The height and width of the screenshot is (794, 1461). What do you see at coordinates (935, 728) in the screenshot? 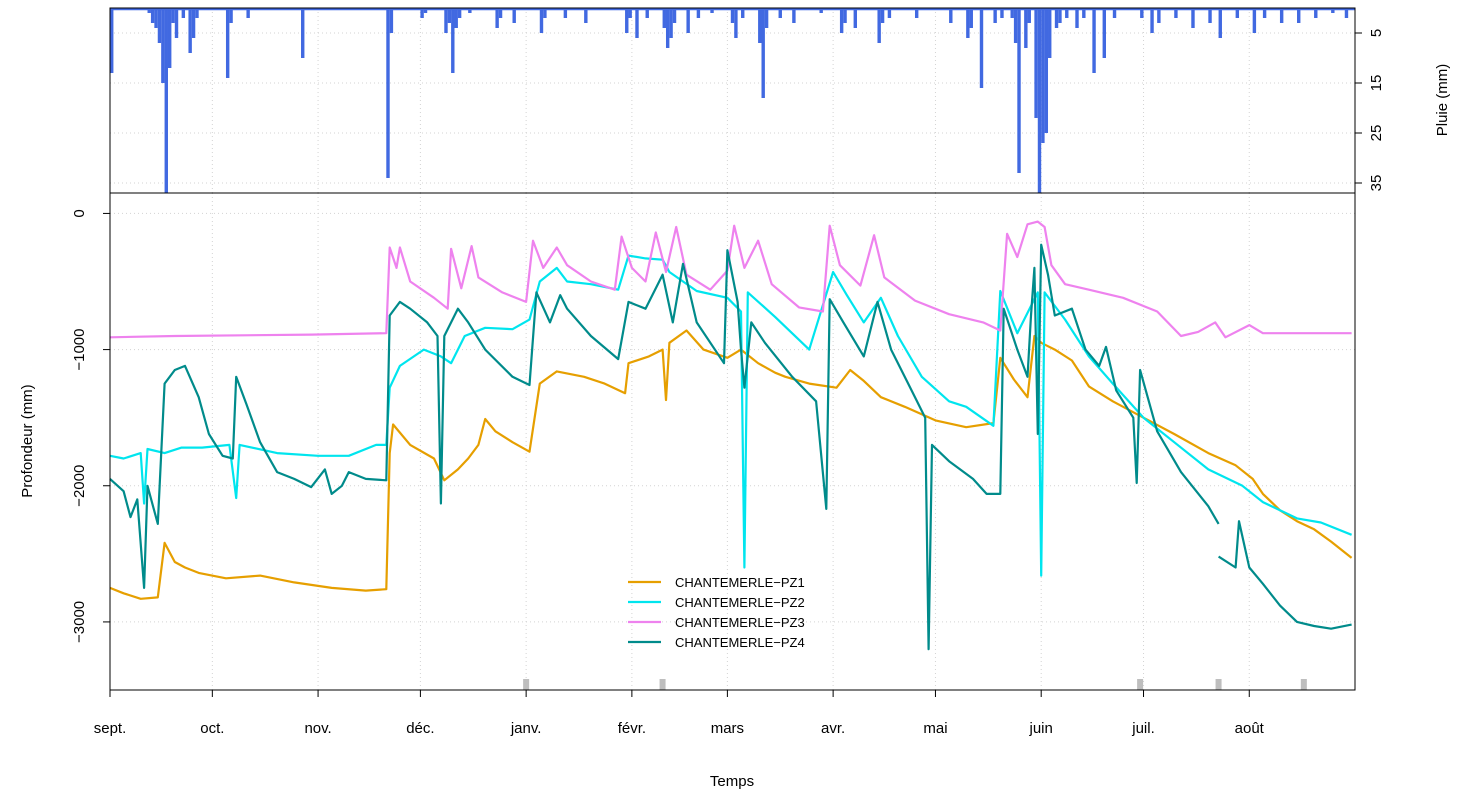
I see `x-tick-label: mai` at bounding box center [935, 728].